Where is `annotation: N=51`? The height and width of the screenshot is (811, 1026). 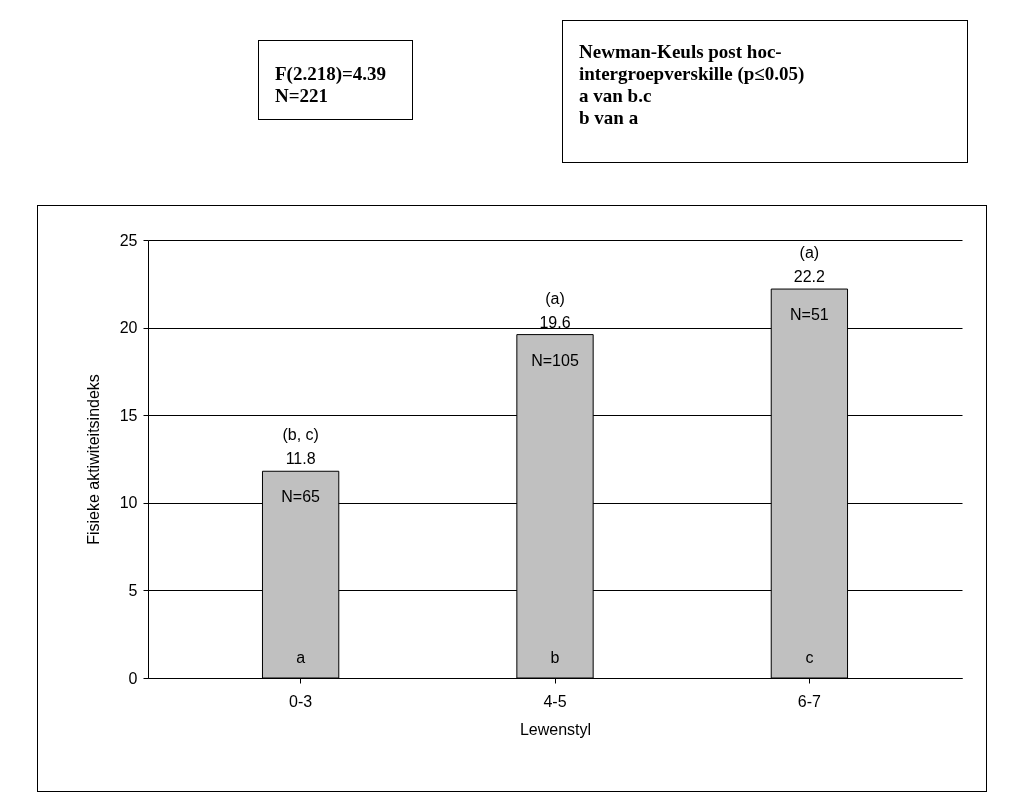 annotation: N=51 is located at coordinates (809, 315).